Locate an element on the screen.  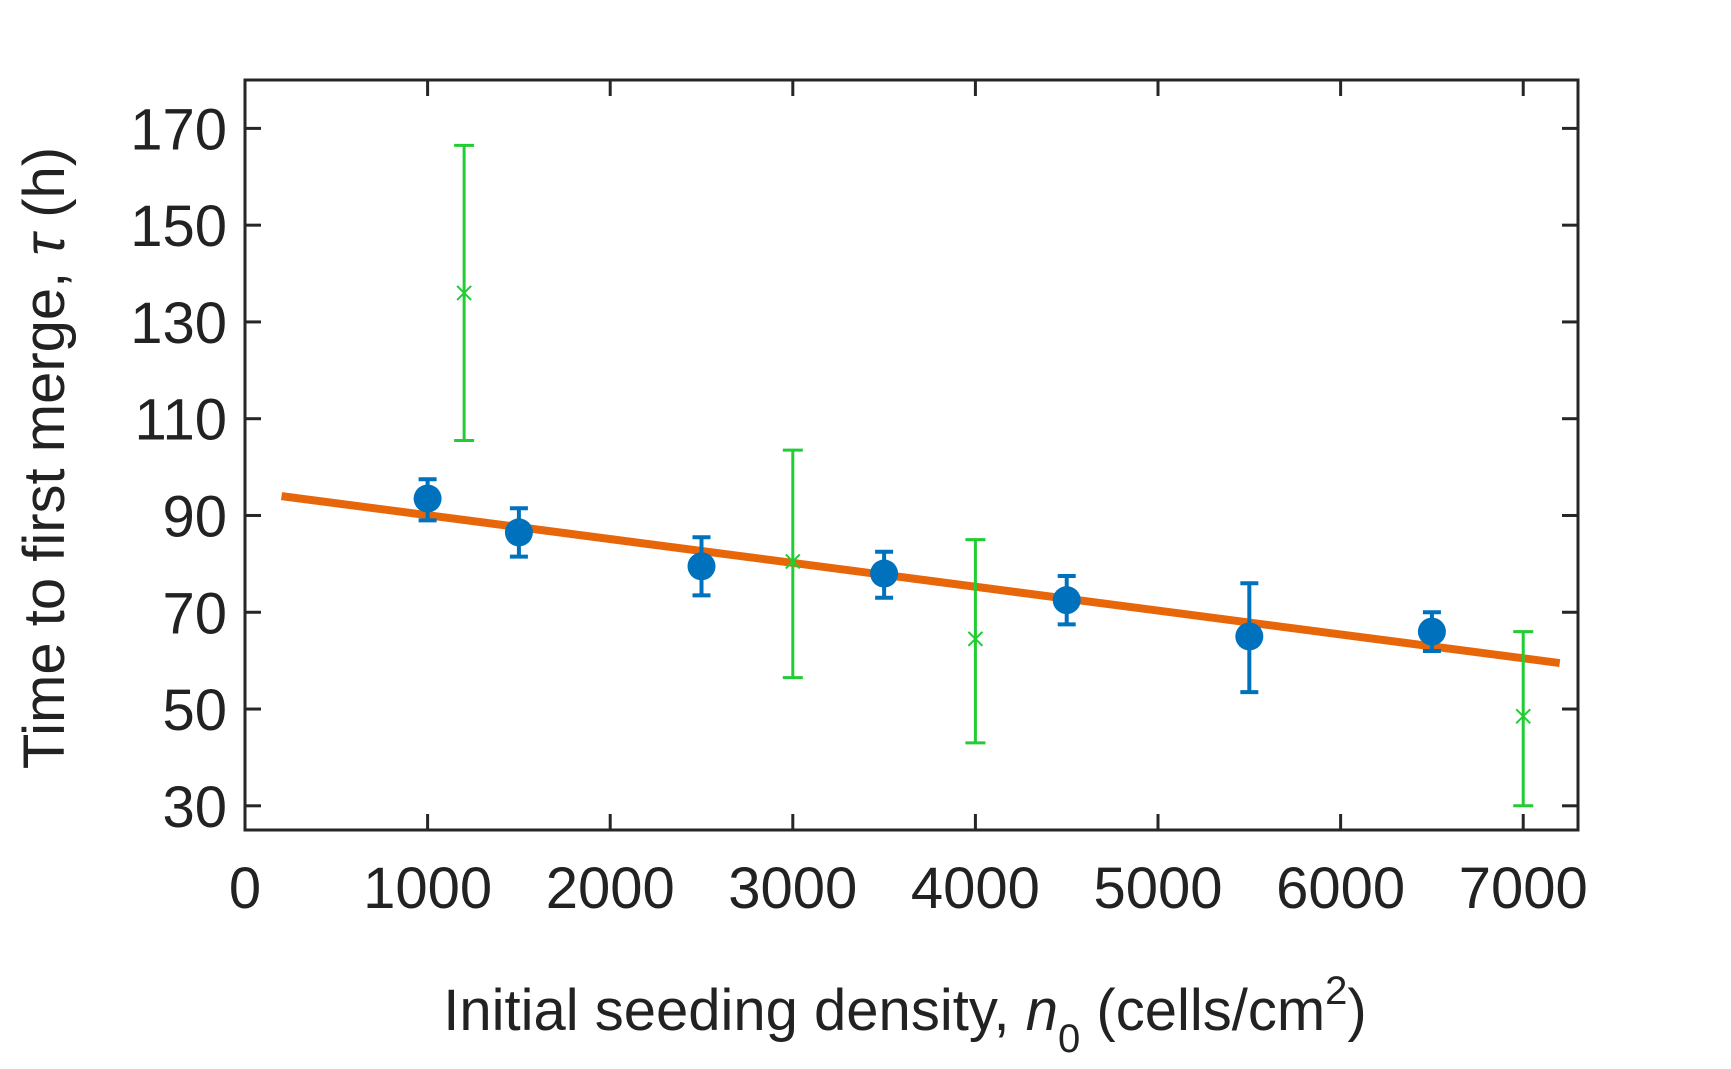
y-axis-label: Time to first merge, τ (h) is located at coordinates (44, 458).